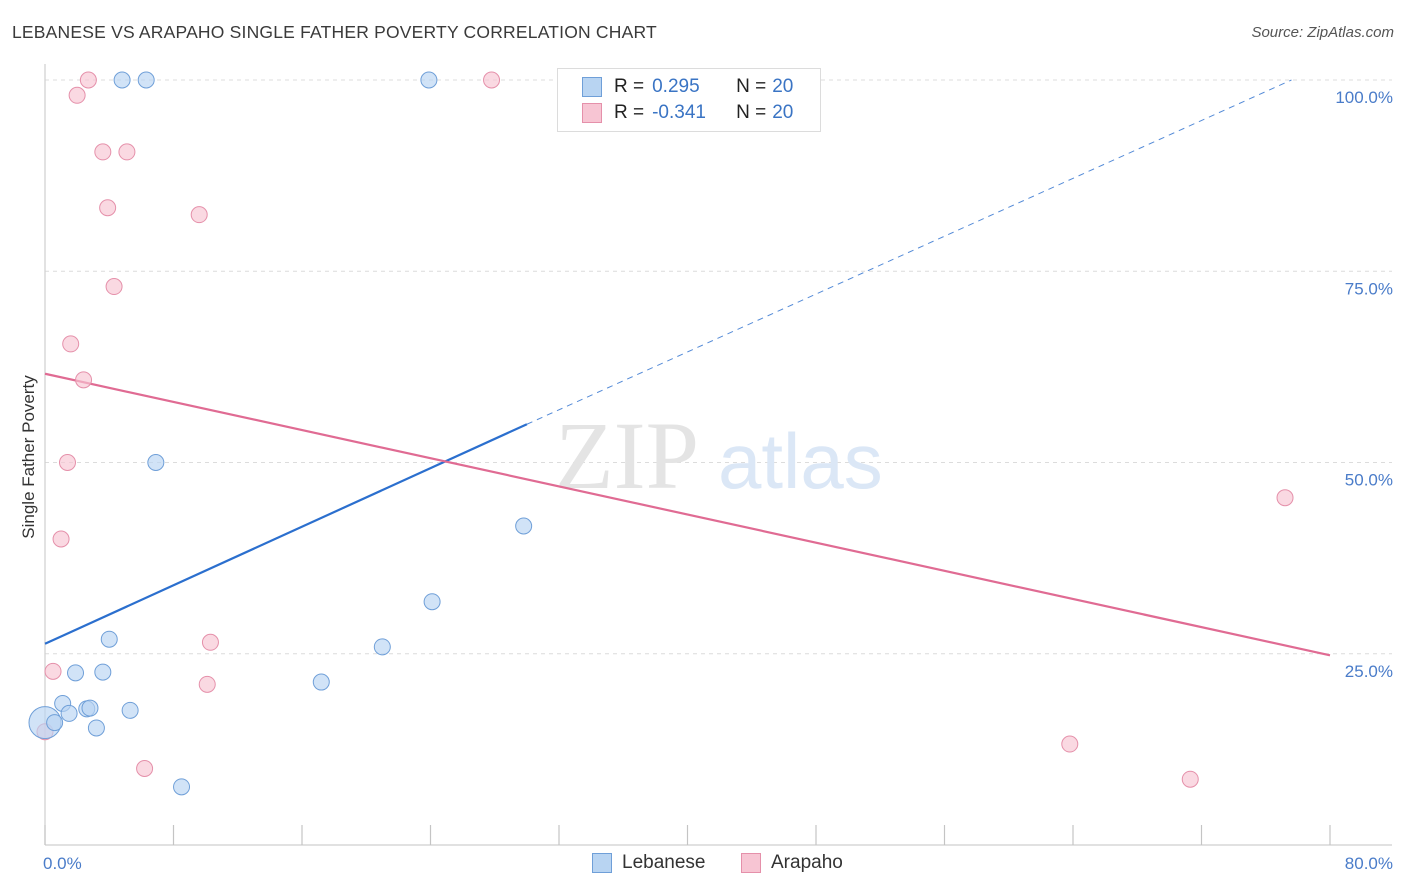 Image resolution: width=1406 pixels, height=892 pixels. I want to click on y-tick-labels: 25.0% 50.0% 75.0% 100.0%, so click(1364, 384).